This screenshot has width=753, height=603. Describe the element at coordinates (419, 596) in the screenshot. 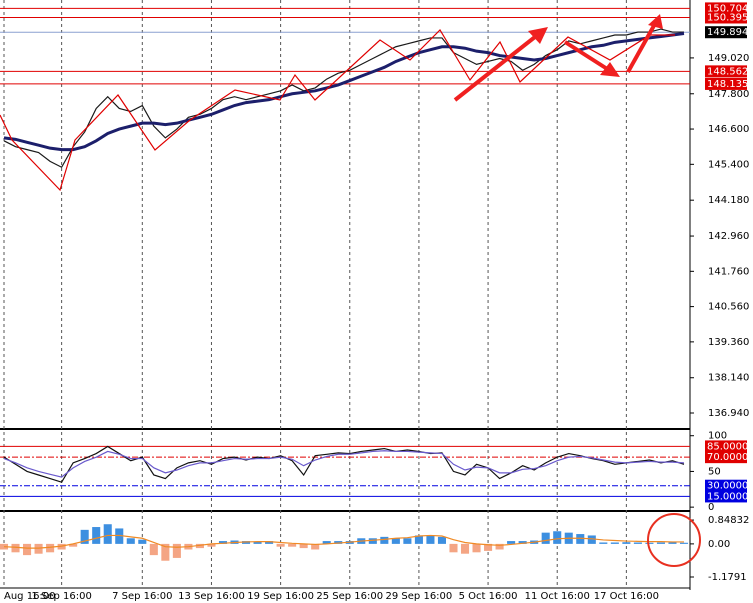

I see `x-tick-label: 29 Sep 16:00` at that location.